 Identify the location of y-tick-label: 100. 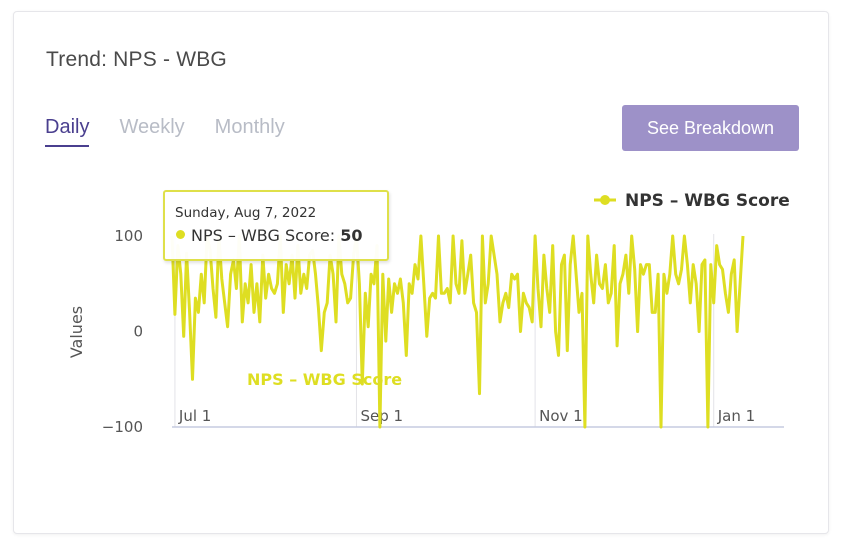
(128, 236).